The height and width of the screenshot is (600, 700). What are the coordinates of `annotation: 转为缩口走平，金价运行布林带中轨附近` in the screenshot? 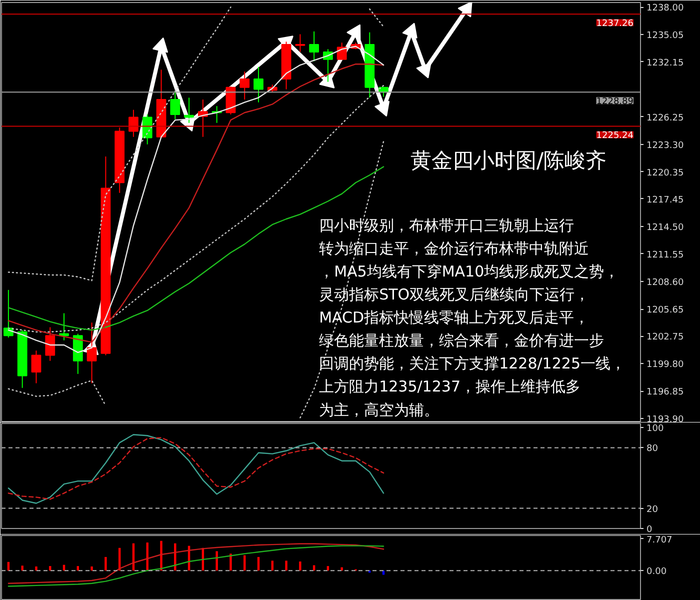 It's located at (454, 248).